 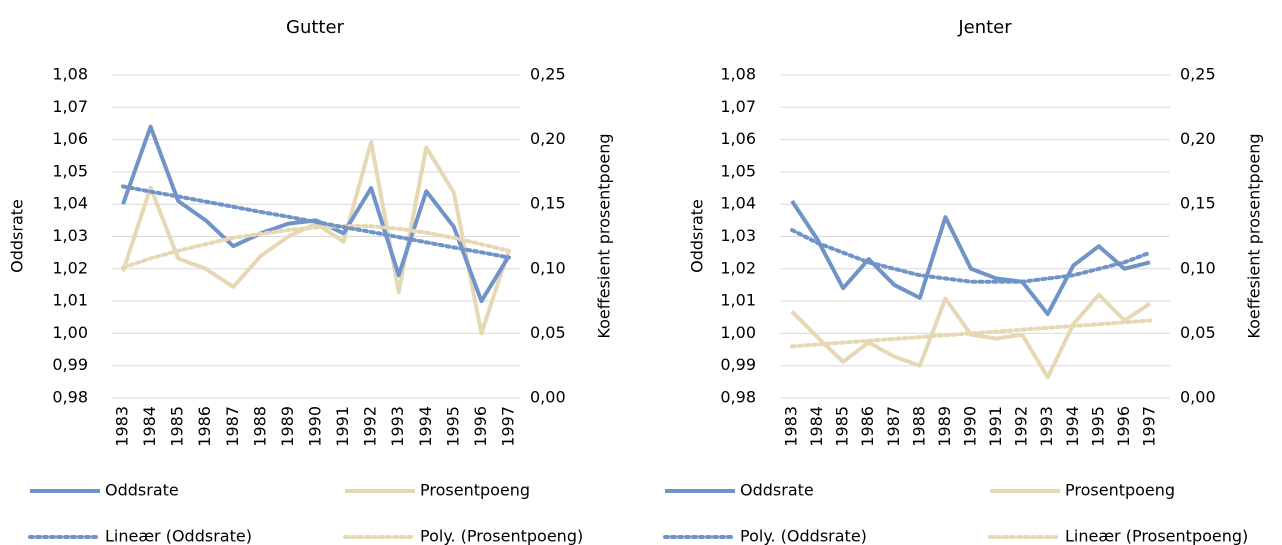 I want to click on legend-label: Lineær (Oddsrate), so click(x=178, y=536).